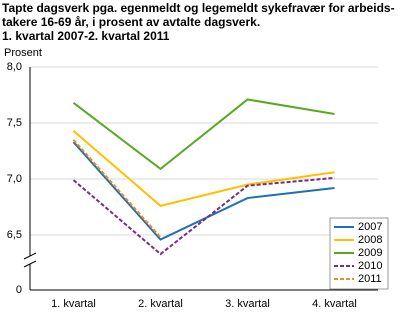  Describe the element at coordinates (14, 67) in the screenshot. I see `y-tick-label: 8,0` at that location.